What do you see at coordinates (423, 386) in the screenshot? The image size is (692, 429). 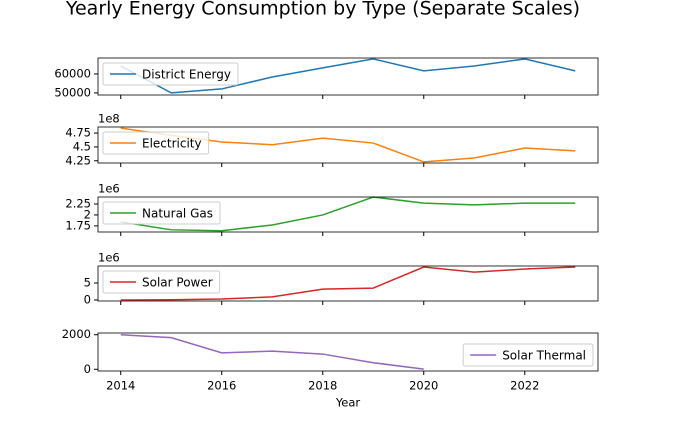 I see `x-tick-label: 2020` at bounding box center [423, 386].